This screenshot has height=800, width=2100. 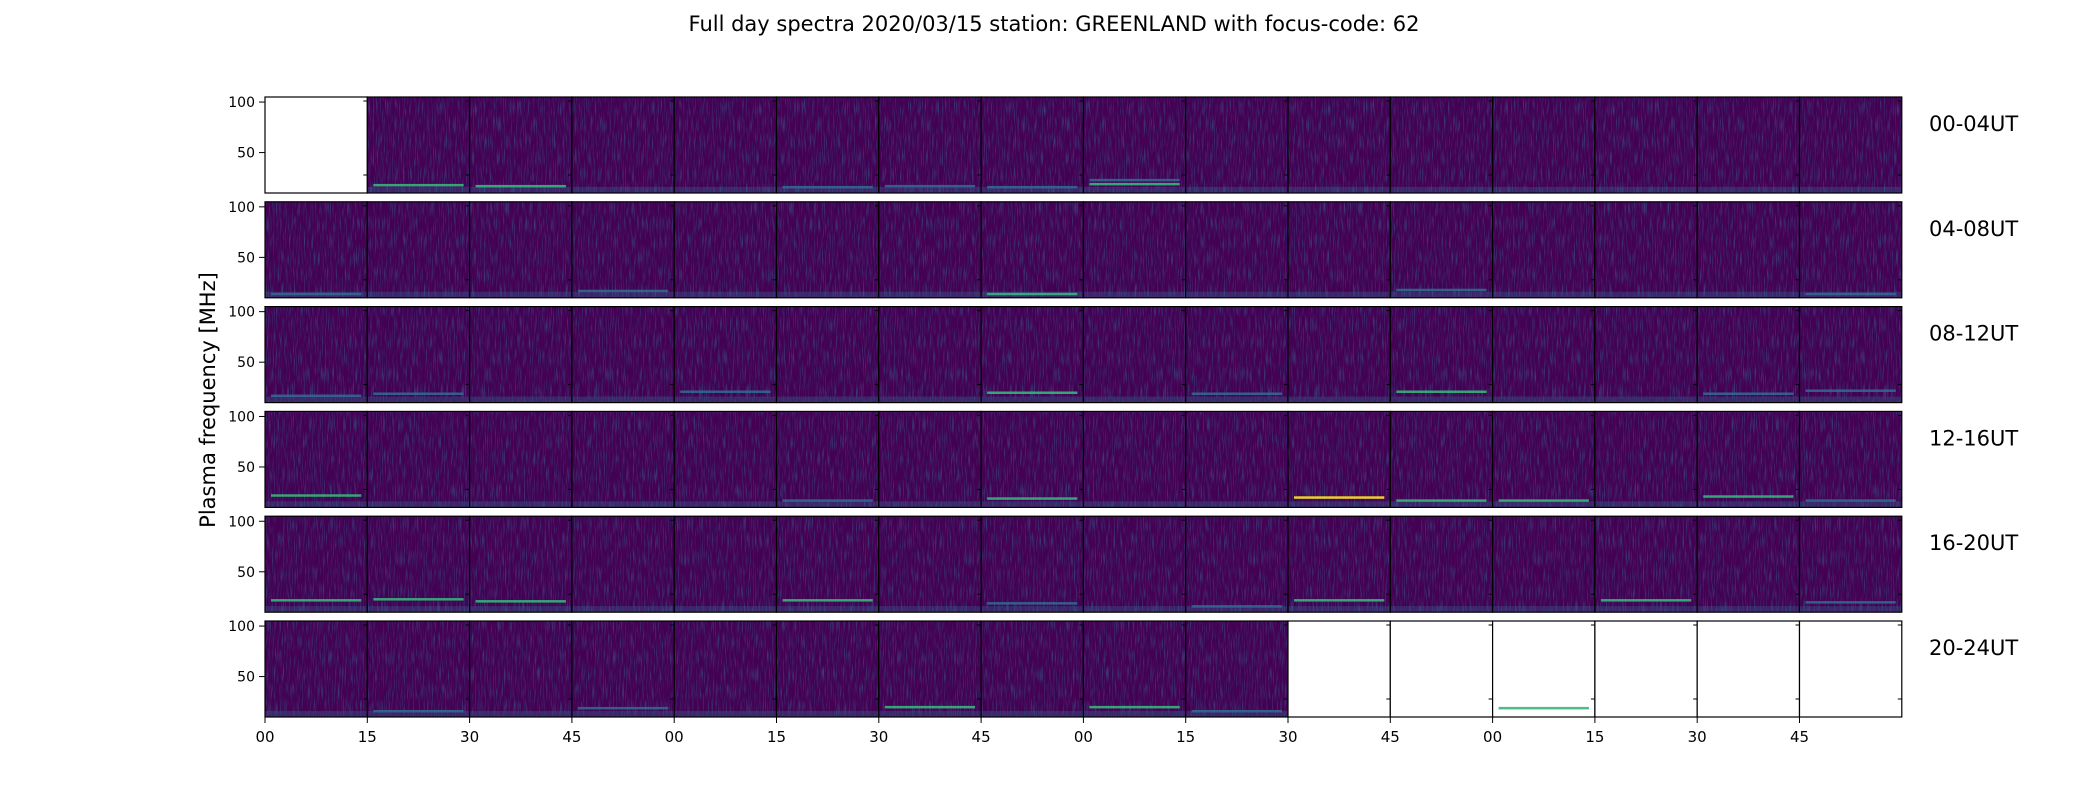 What do you see at coordinates (1973, 334) in the screenshot?
I see `row-label: 08-12UT` at bounding box center [1973, 334].